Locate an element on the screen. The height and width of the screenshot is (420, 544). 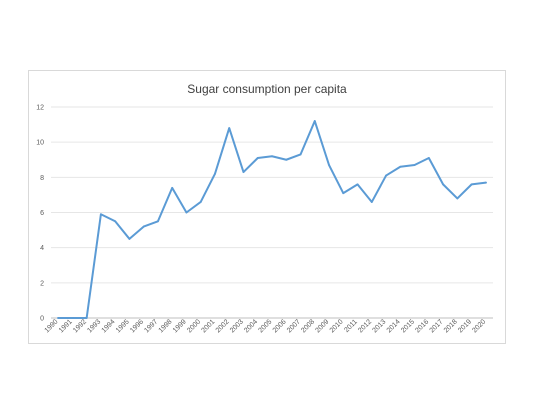
y-tick-label: 10 is located at coordinates (40, 143).